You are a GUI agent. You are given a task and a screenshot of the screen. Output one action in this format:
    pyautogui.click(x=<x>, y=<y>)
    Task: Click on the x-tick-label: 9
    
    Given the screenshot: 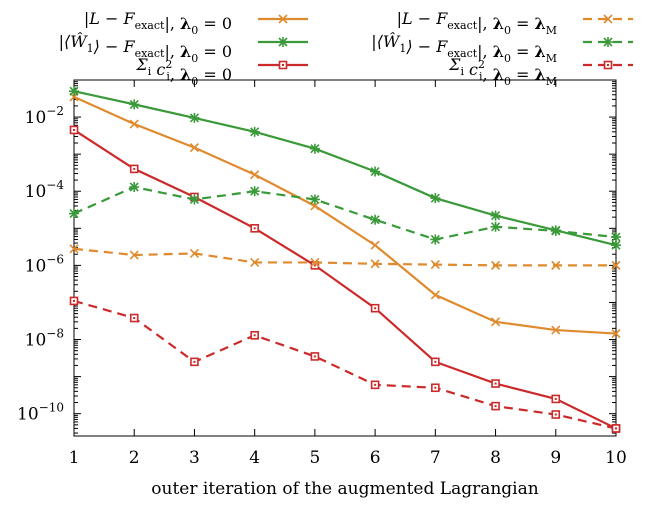 What is the action you would take?
    pyautogui.click(x=555, y=458)
    